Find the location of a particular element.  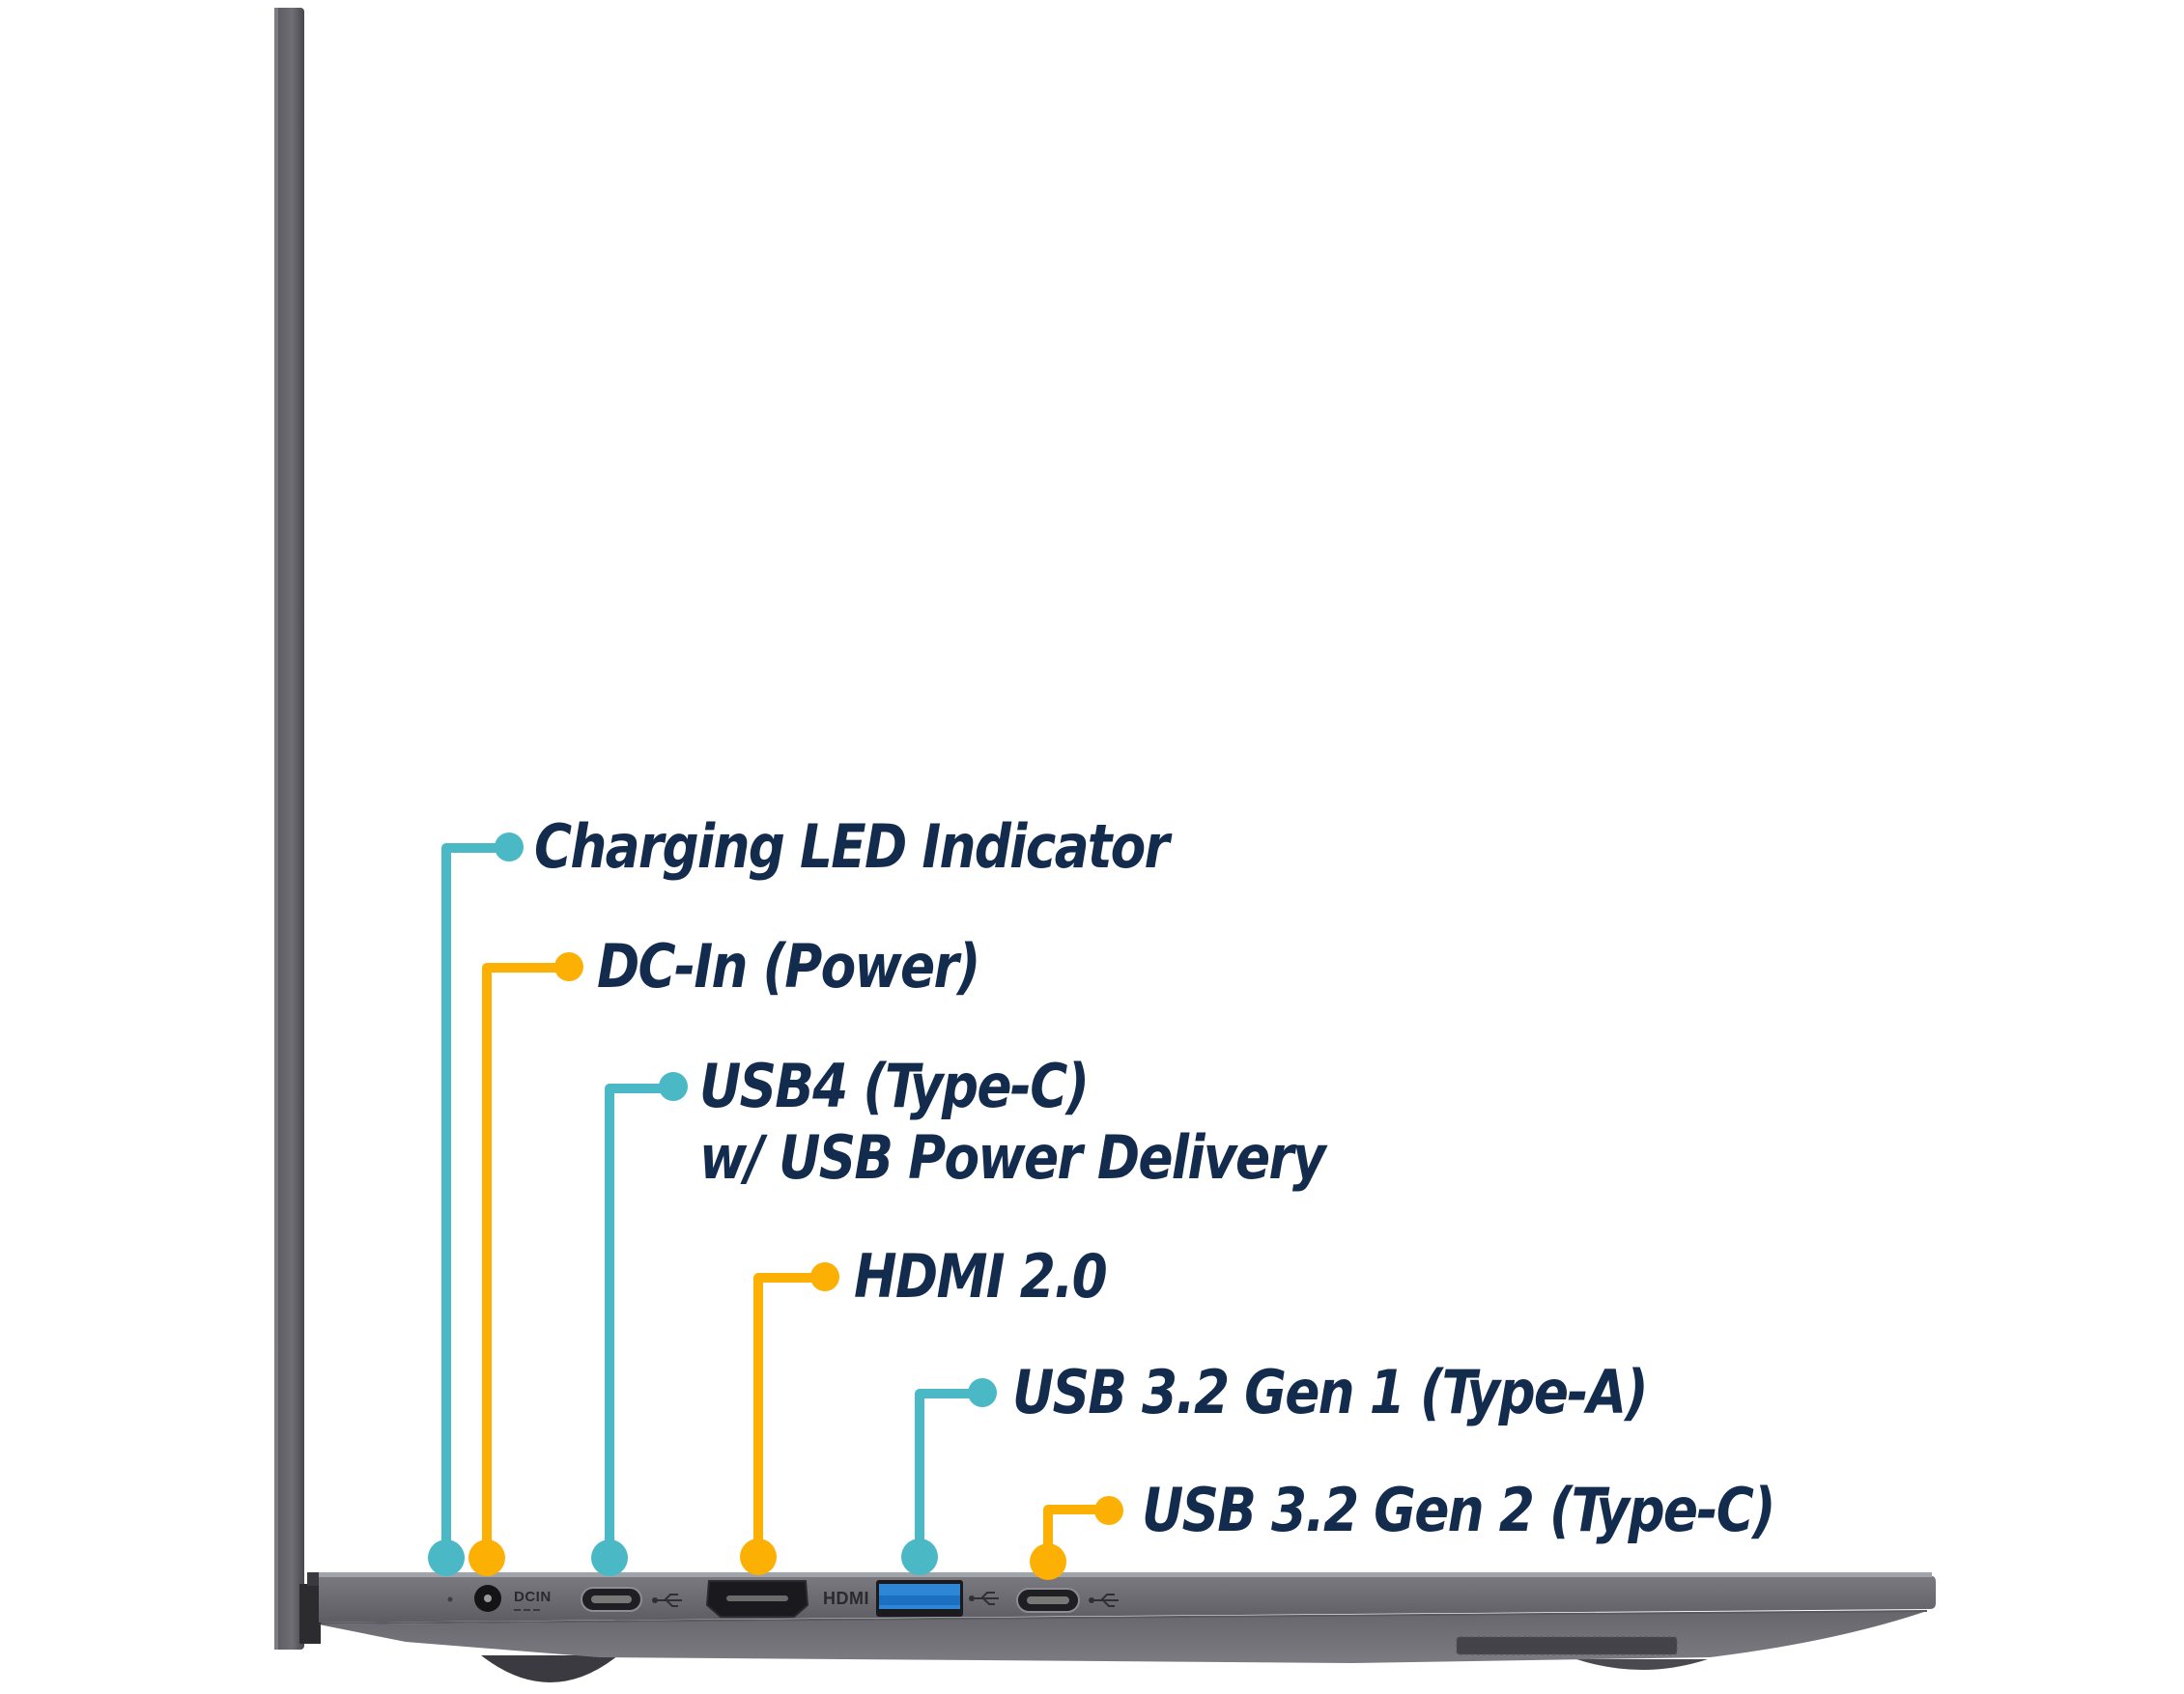

dcin-marking: DCIN is located at coordinates (533, 1597).